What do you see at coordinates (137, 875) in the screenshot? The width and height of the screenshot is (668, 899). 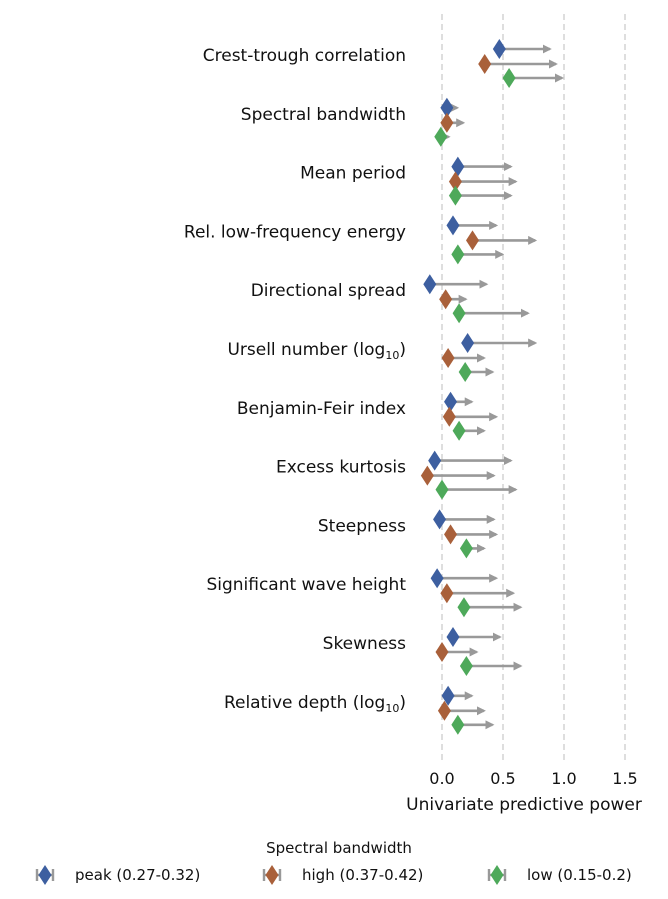 I see `legend-label: peak (0.27-0.32)` at bounding box center [137, 875].